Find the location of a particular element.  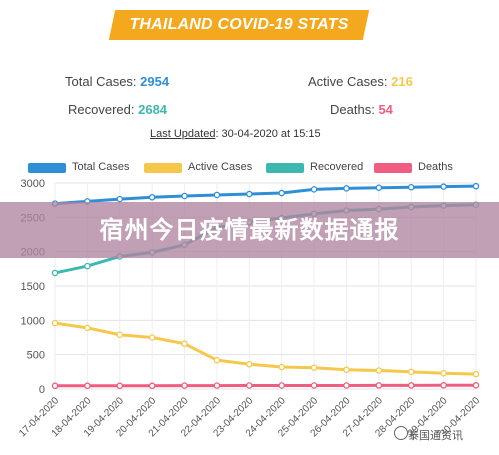

stat-active-cases: Active Cases: 216 is located at coordinates (360, 81).